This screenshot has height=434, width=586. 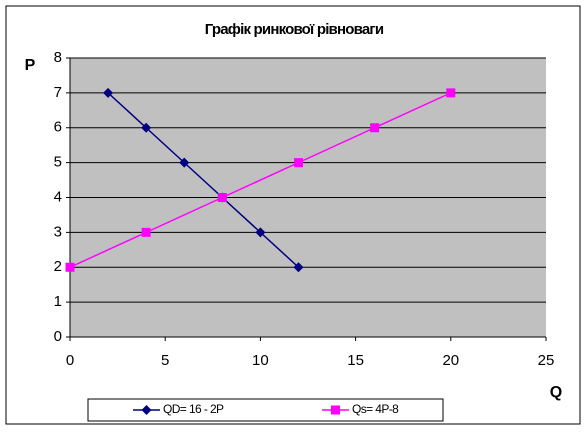 I want to click on x-tick-label: 25, so click(x=546, y=360).